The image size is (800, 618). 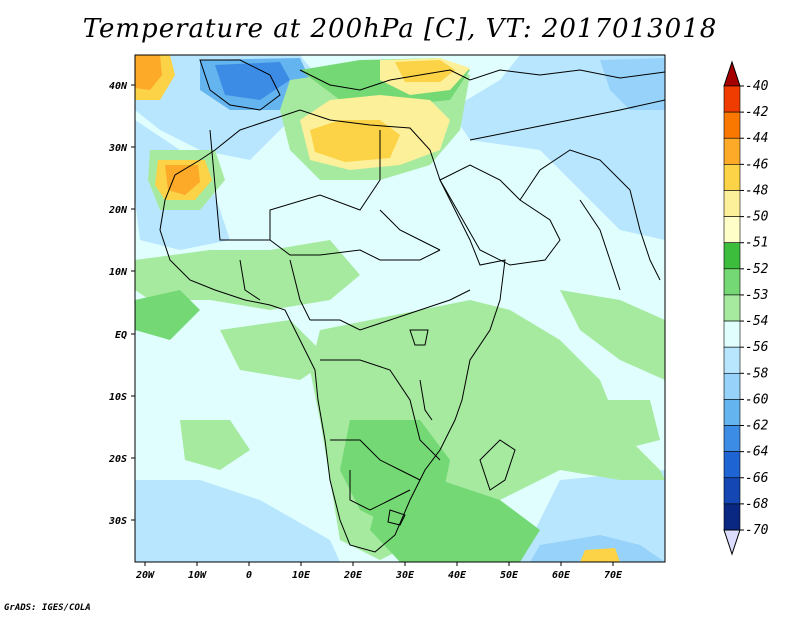 I want to click on longitude-labels: 20W 10W 0 10E 20E 30E 40E 50E 60E 70E, so click(x=379, y=575).